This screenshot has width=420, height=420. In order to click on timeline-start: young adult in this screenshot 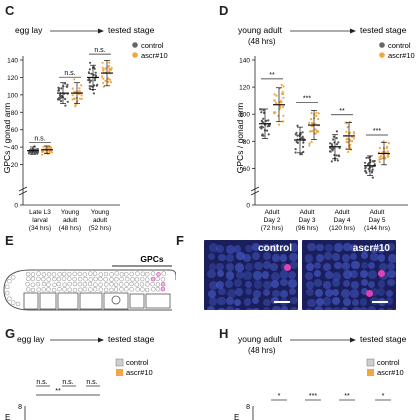, I will do `click(260, 30)`.